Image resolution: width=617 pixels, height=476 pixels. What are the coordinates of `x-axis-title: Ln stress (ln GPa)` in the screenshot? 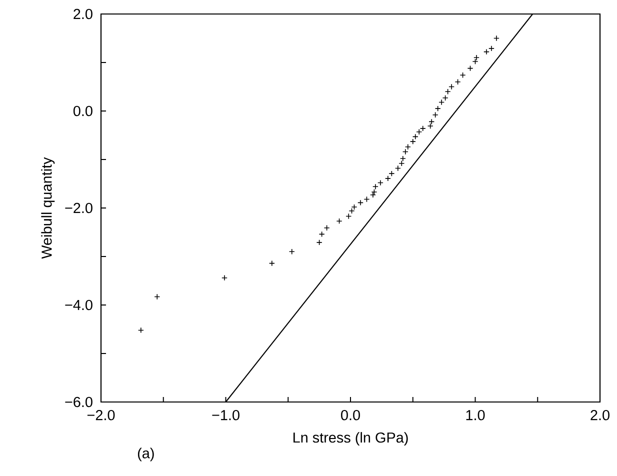 It's located at (350, 439).